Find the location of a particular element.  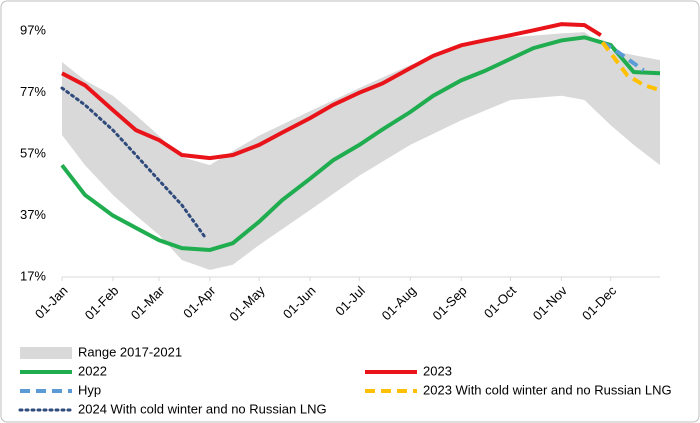

y-tick-label: 77% is located at coordinates (33, 91).